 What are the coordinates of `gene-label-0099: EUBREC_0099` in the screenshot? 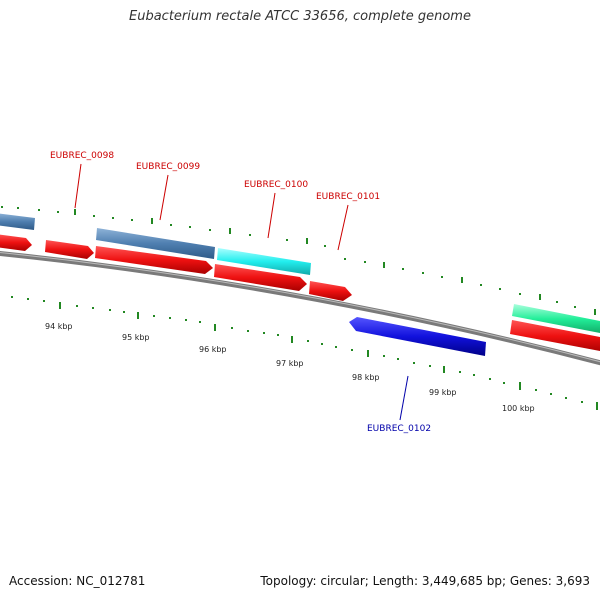 It's located at (168, 167).